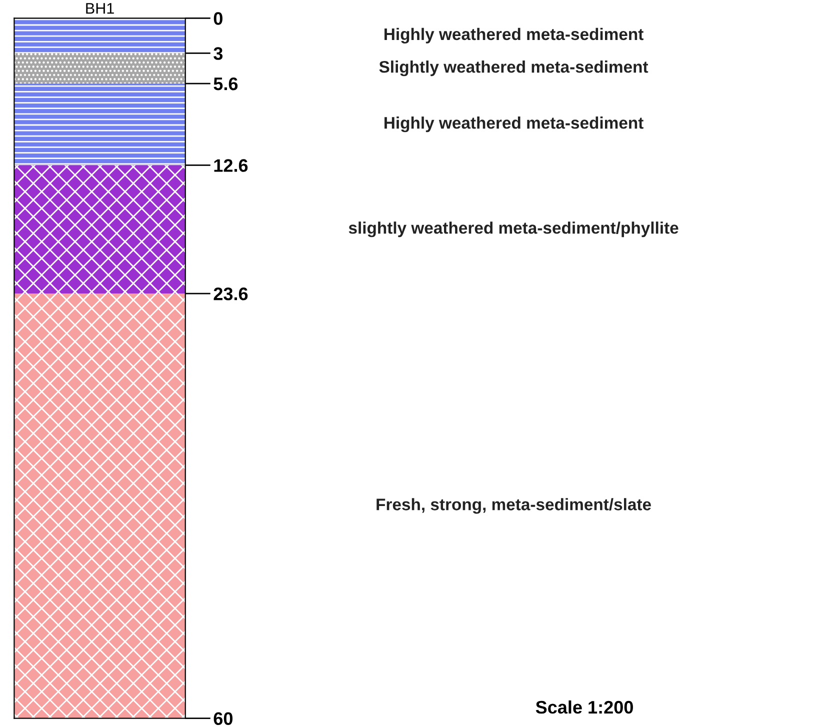  What do you see at coordinates (231, 165) in the screenshot?
I see `y-tick-label: 12.6` at bounding box center [231, 165].